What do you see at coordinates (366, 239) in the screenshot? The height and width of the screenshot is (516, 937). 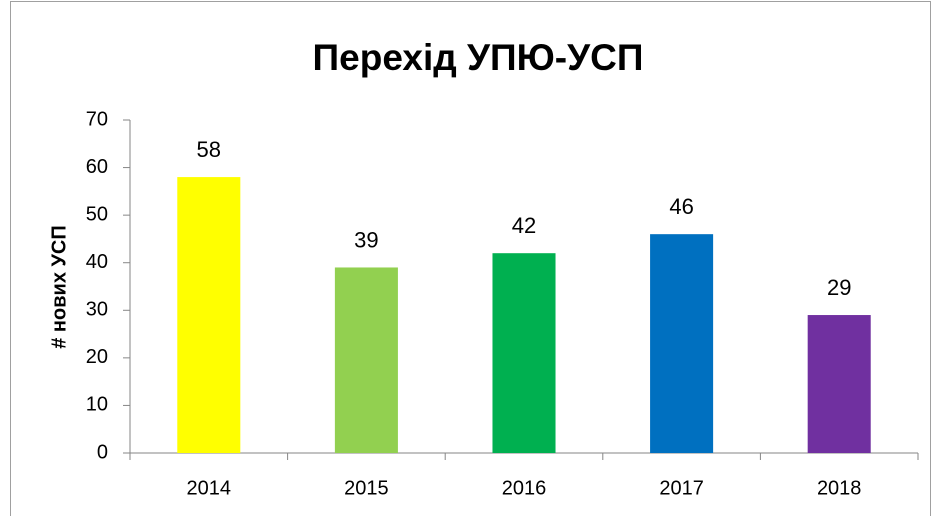 I see `data-label: 39` at bounding box center [366, 239].